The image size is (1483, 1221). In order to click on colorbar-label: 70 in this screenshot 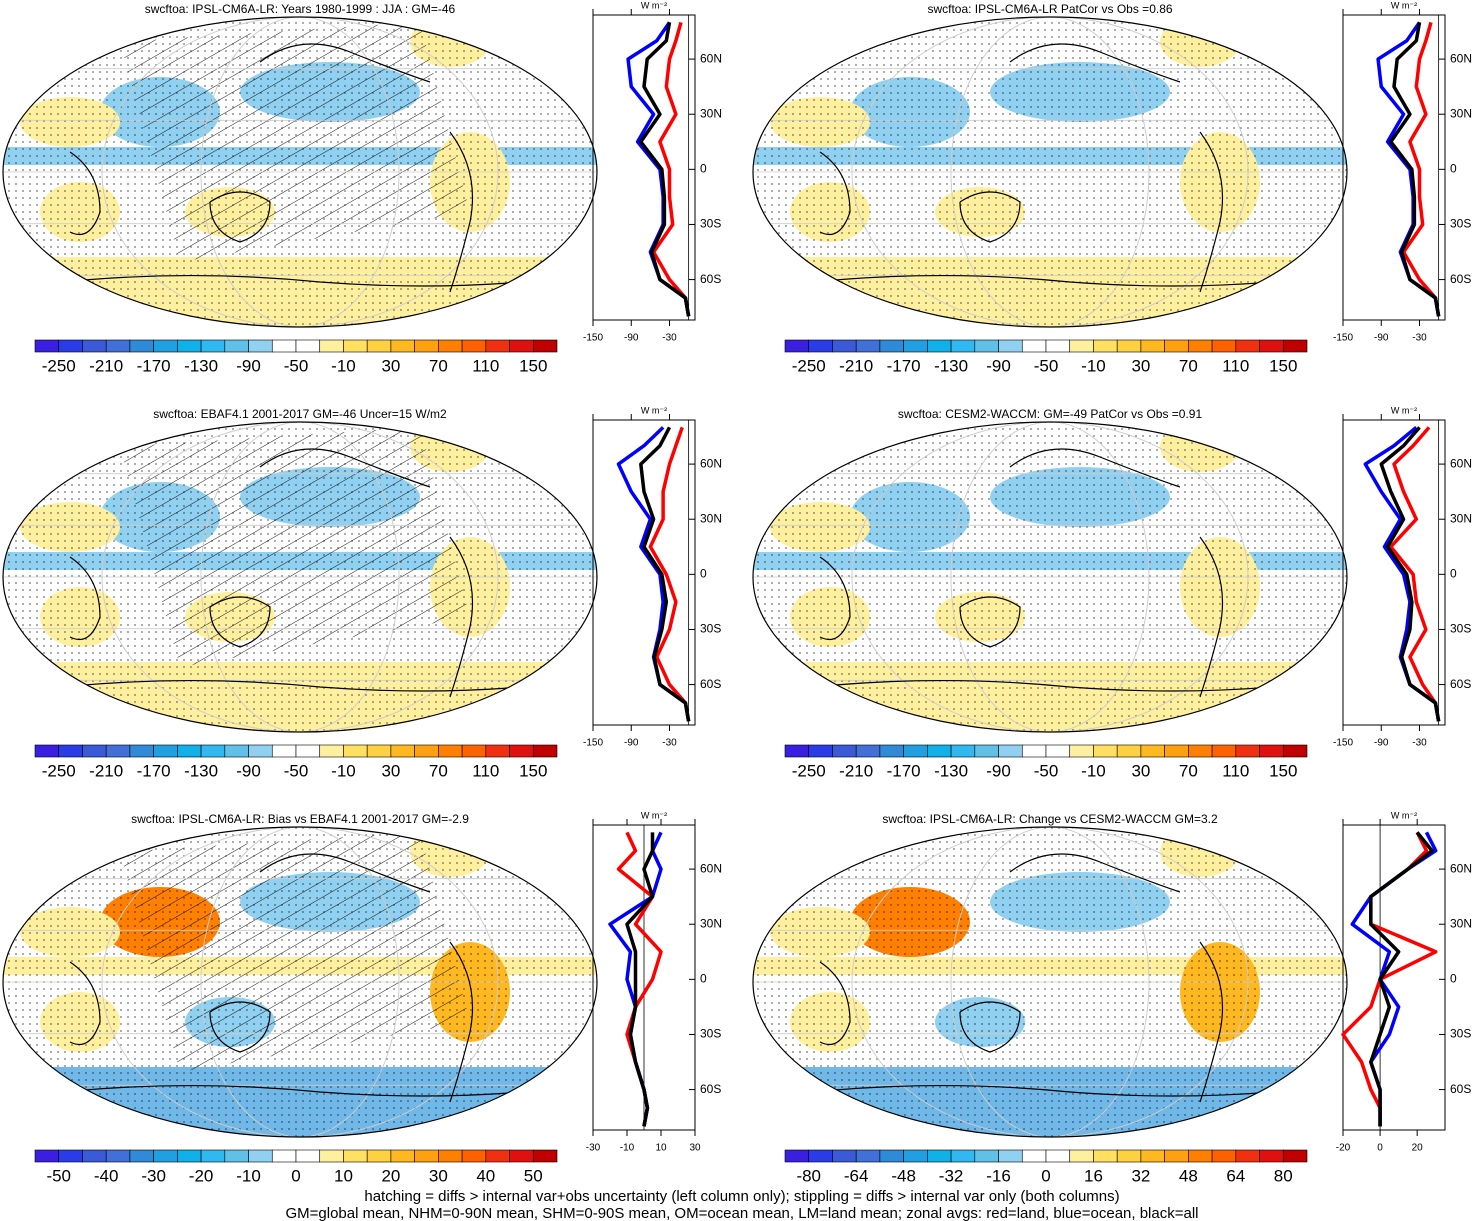, I will do `click(438, 770)`.